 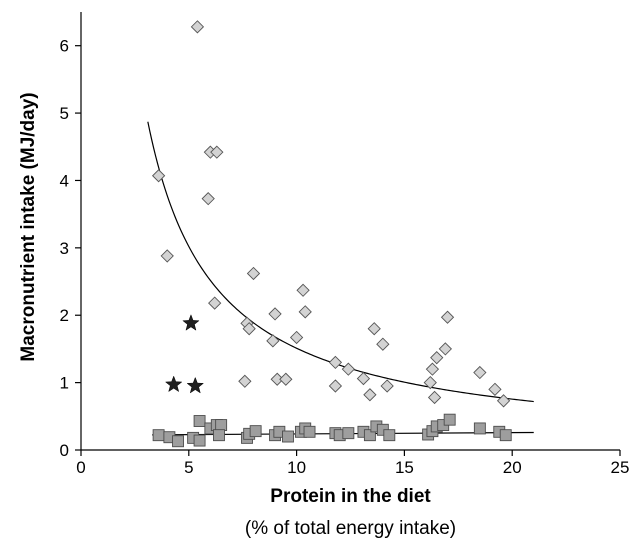 I want to click on x-tick-label: 5, so click(x=188, y=467).